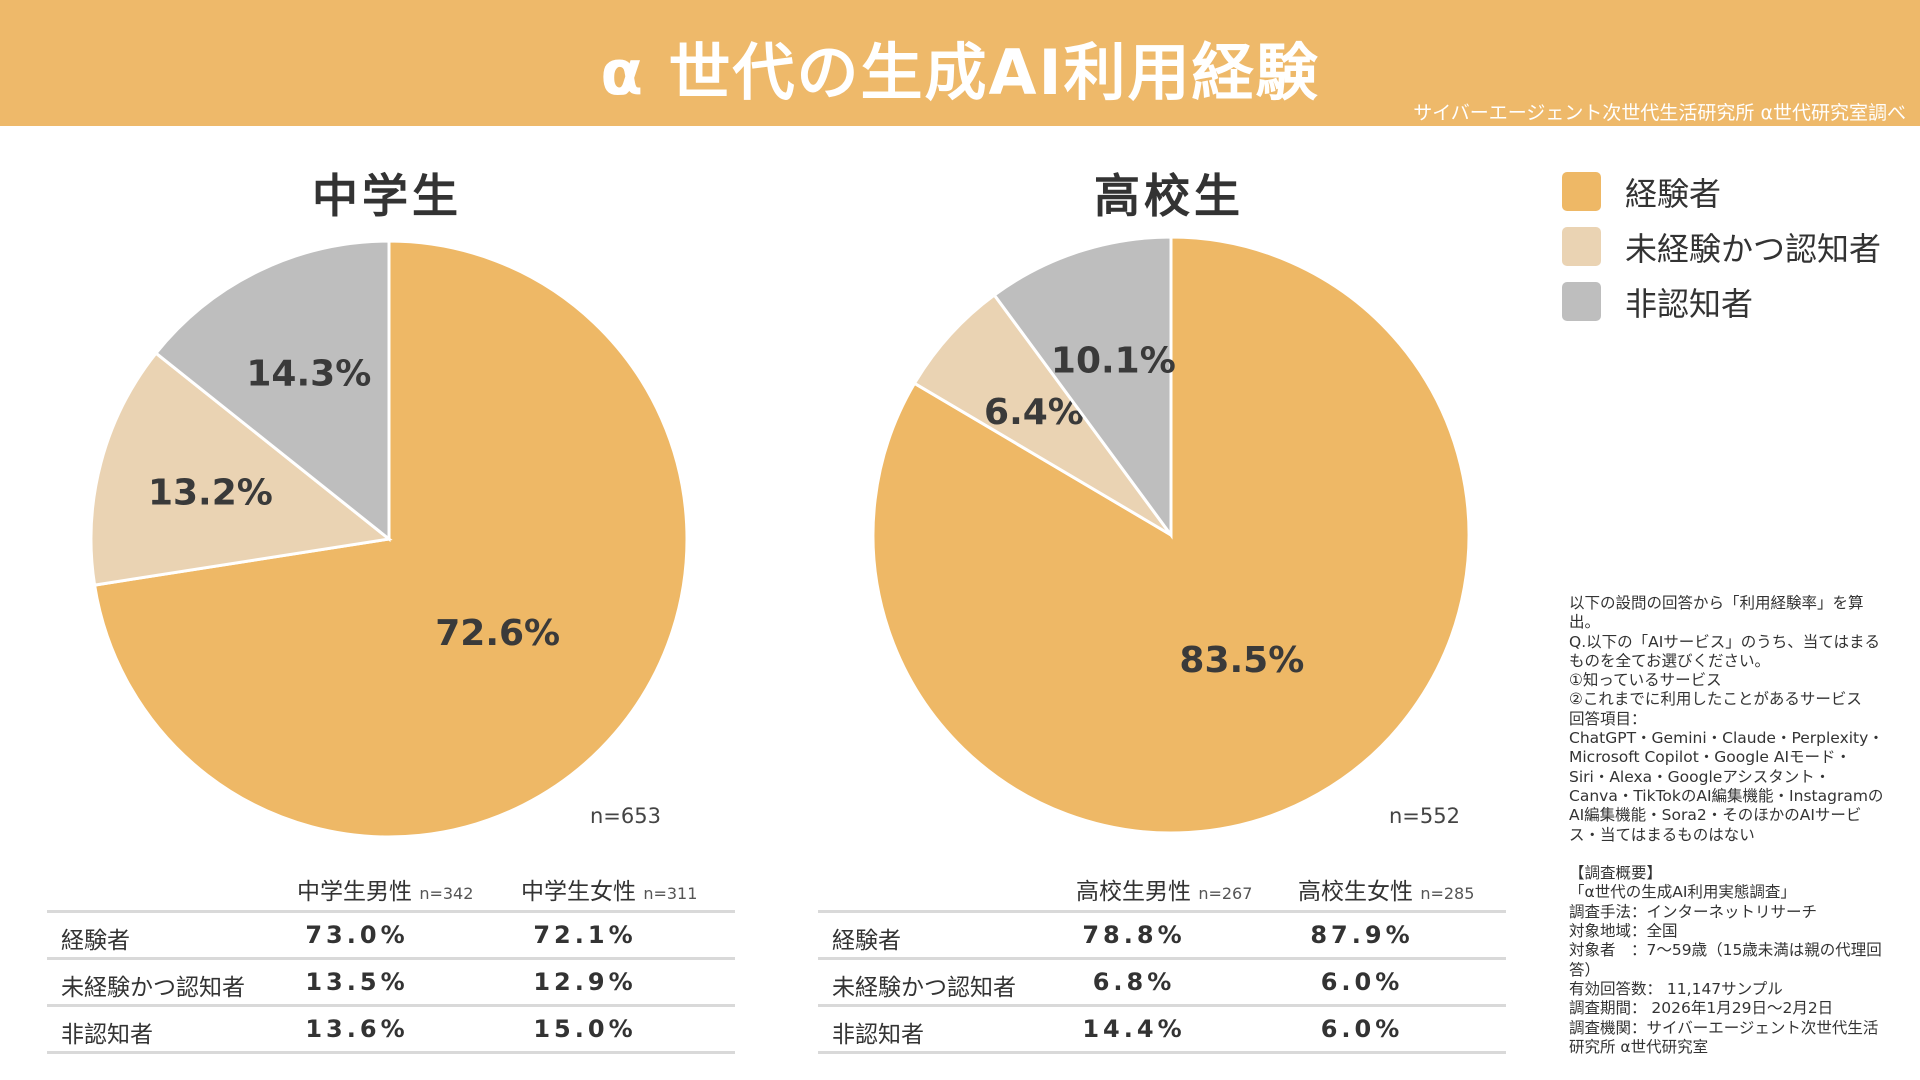 The width and height of the screenshot is (1920, 1080). Describe the element at coordinates (1169, 196) in the screenshot. I see `chart-title-high-school: 高校生` at that location.